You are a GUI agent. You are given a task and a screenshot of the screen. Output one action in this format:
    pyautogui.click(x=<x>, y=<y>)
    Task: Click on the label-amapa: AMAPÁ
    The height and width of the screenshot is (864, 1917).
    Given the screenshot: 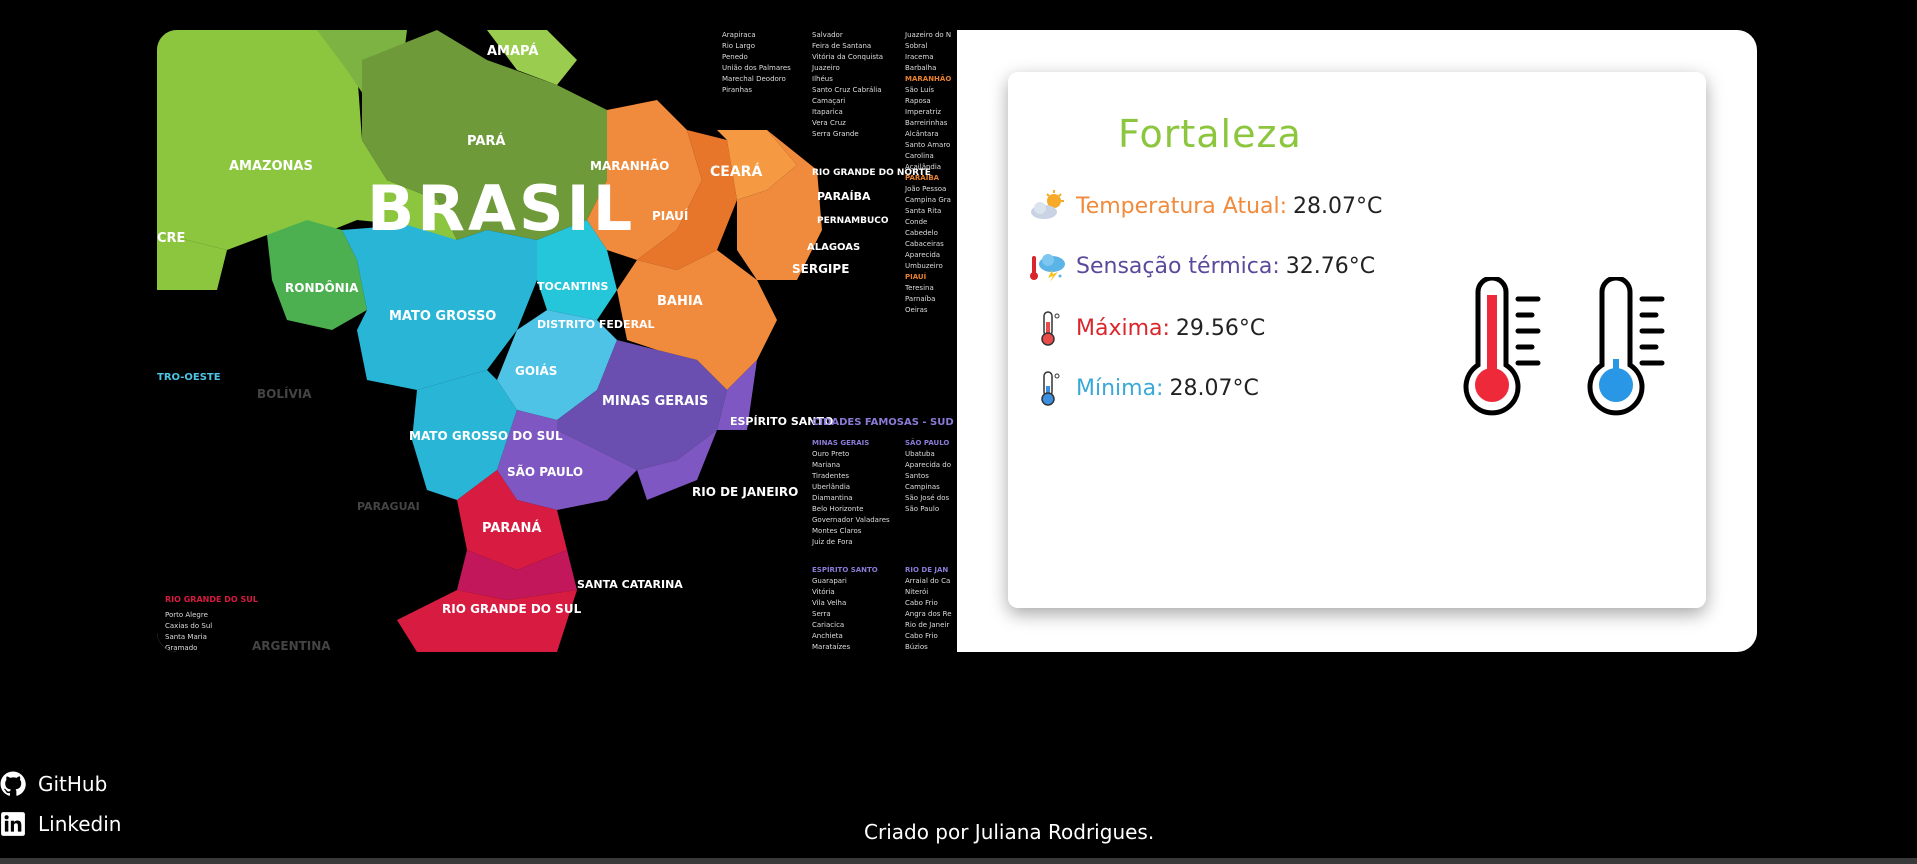 What is the action you would take?
    pyautogui.click(x=512, y=51)
    